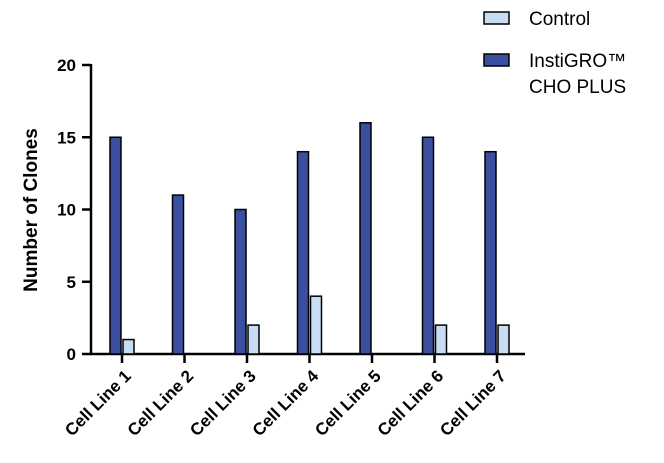  What do you see at coordinates (66, 65) in the screenshot?
I see `y-tick-label: 20` at bounding box center [66, 65].